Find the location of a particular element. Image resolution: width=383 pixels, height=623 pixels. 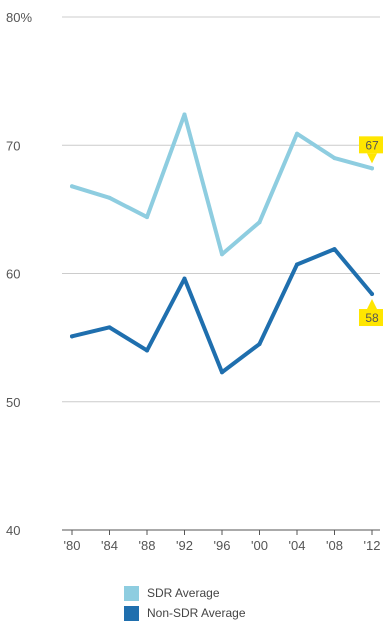

end-label-sdr: 67 is located at coordinates (371, 150).